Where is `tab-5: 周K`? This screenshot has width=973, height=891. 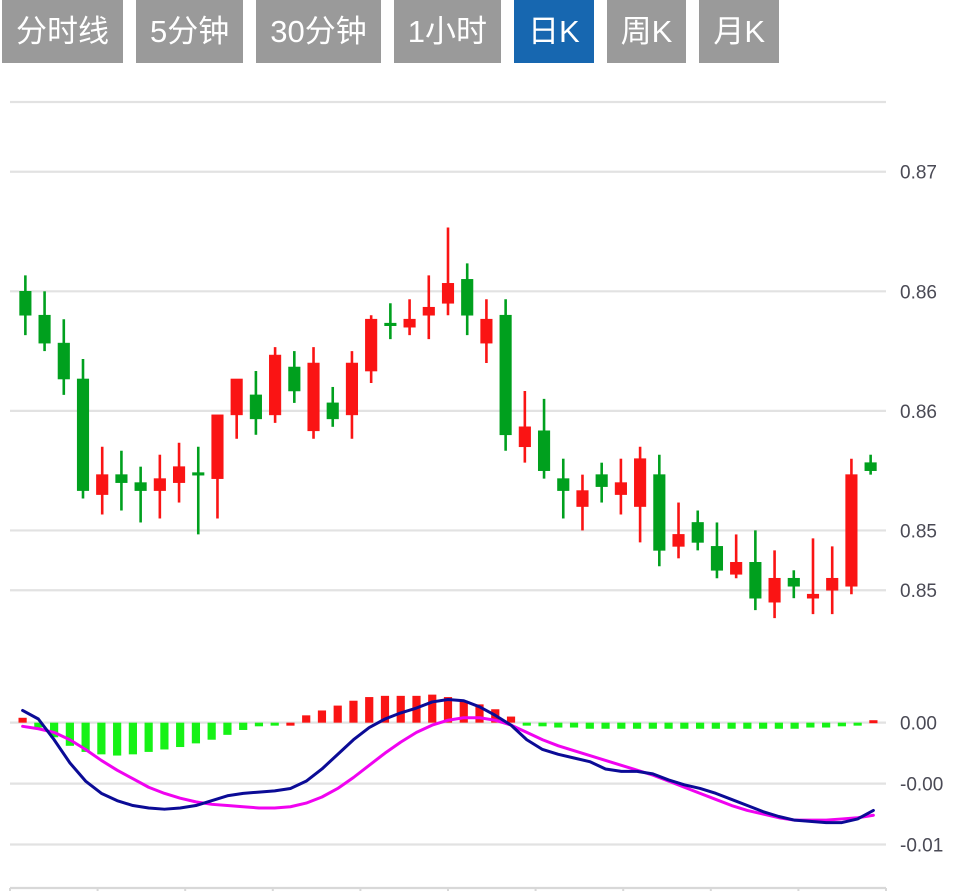 tab-5: 周K is located at coordinates (646, 31).